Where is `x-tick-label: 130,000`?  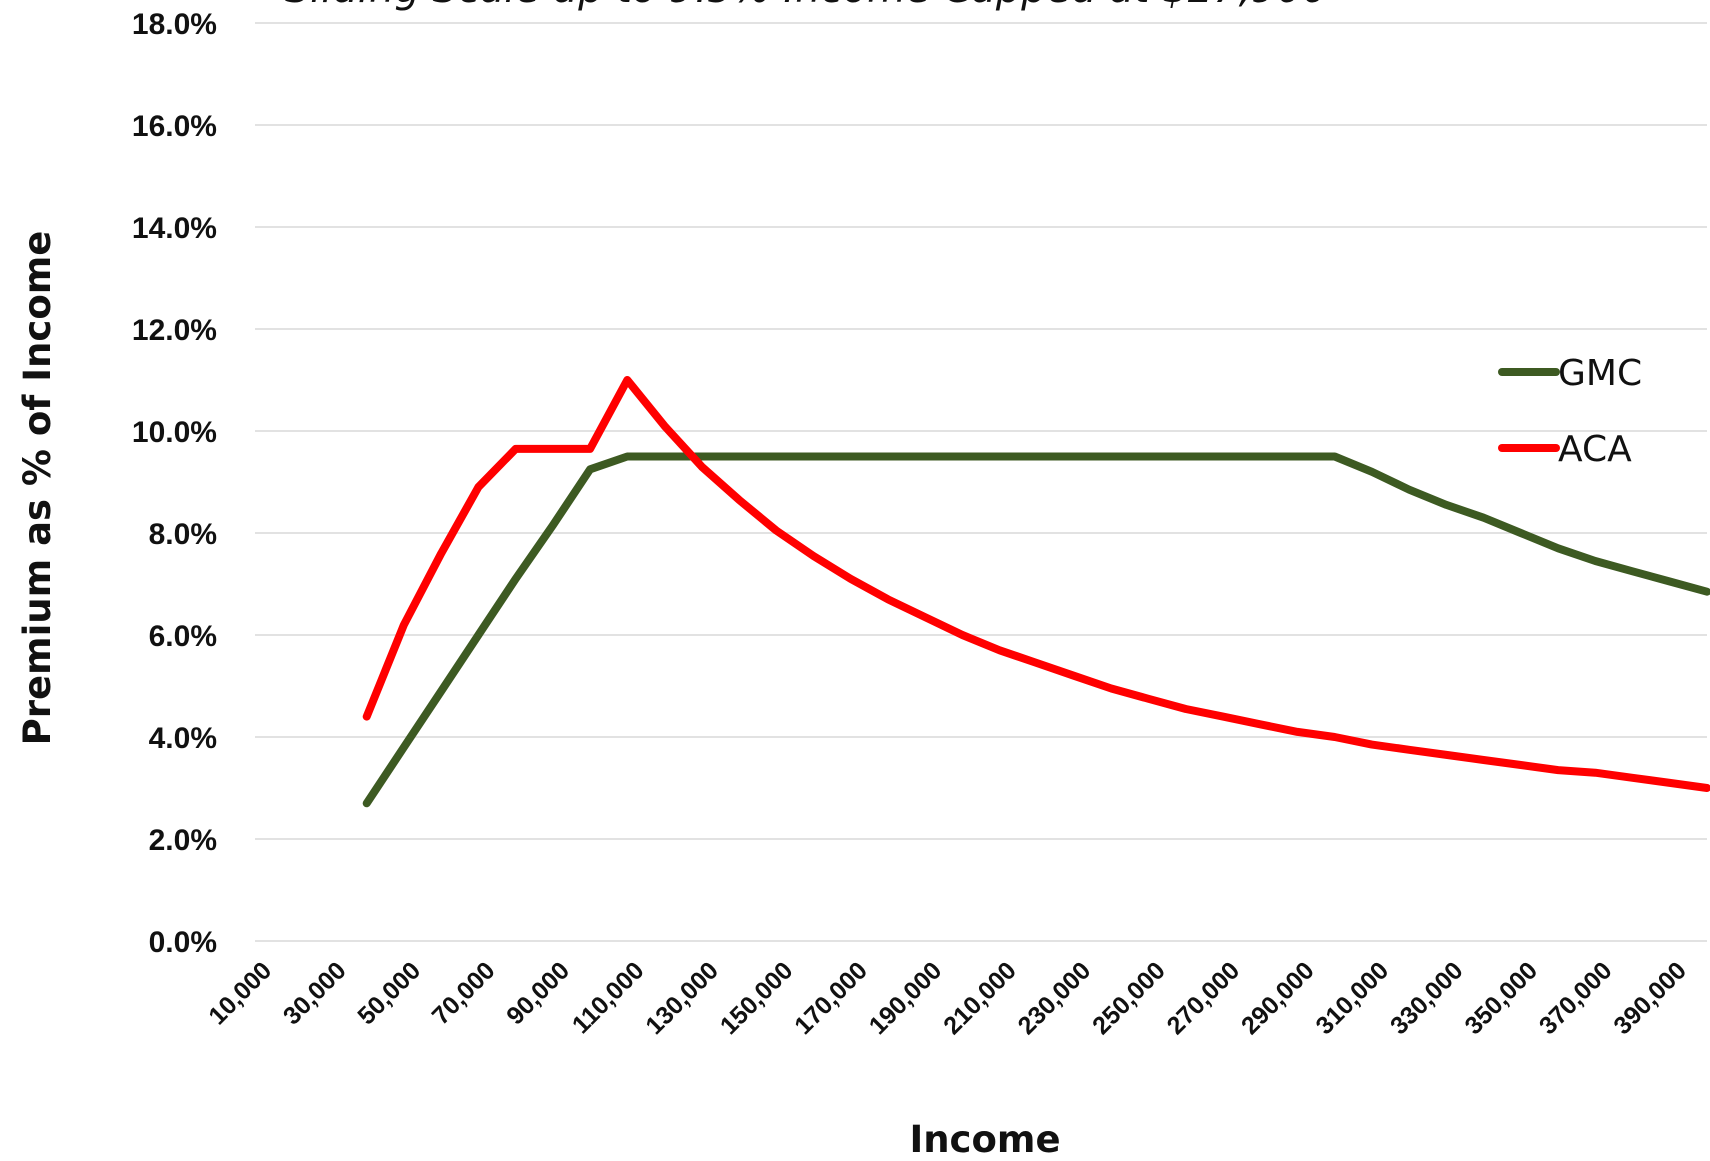
x-tick-label: 130,000 is located at coordinates (682, 998).